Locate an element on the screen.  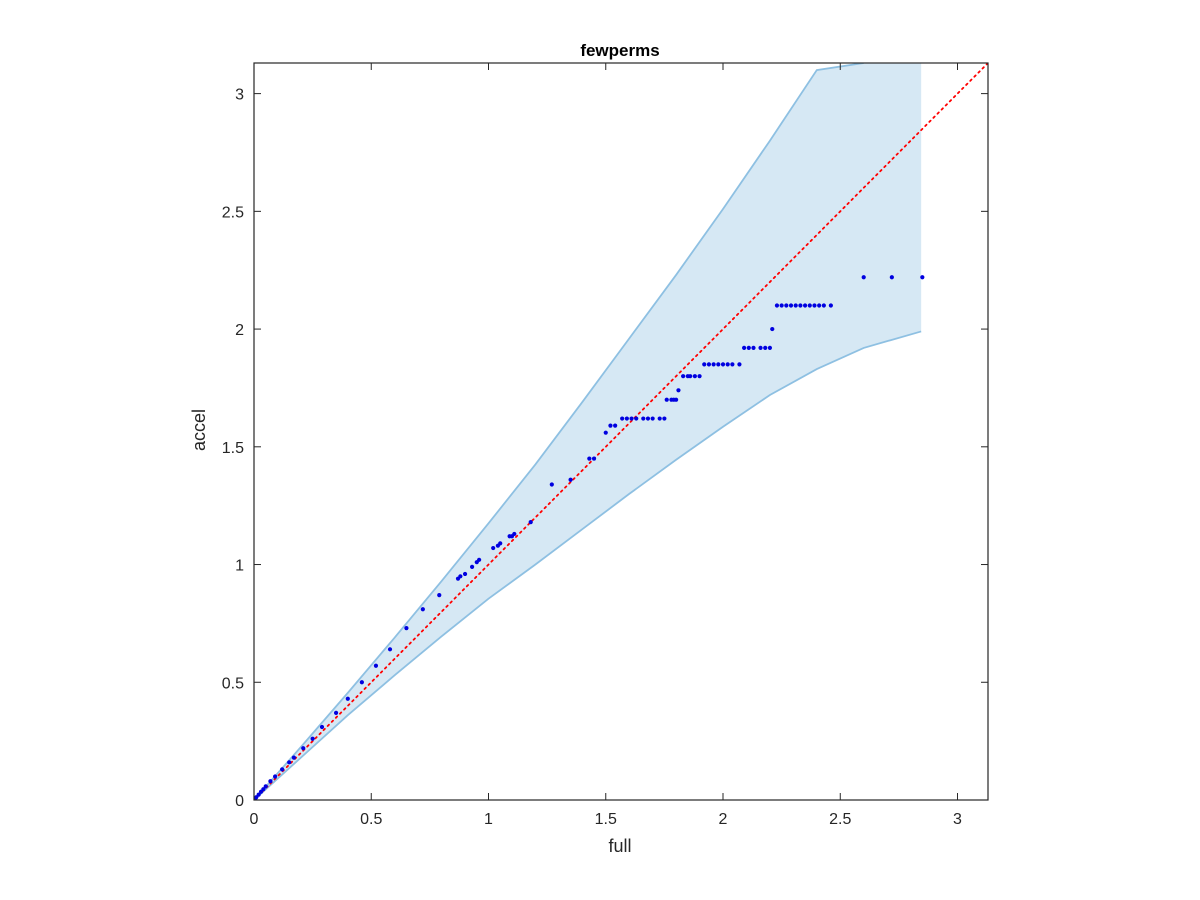
x-tick-label: 0 is located at coordinates (254, 819).